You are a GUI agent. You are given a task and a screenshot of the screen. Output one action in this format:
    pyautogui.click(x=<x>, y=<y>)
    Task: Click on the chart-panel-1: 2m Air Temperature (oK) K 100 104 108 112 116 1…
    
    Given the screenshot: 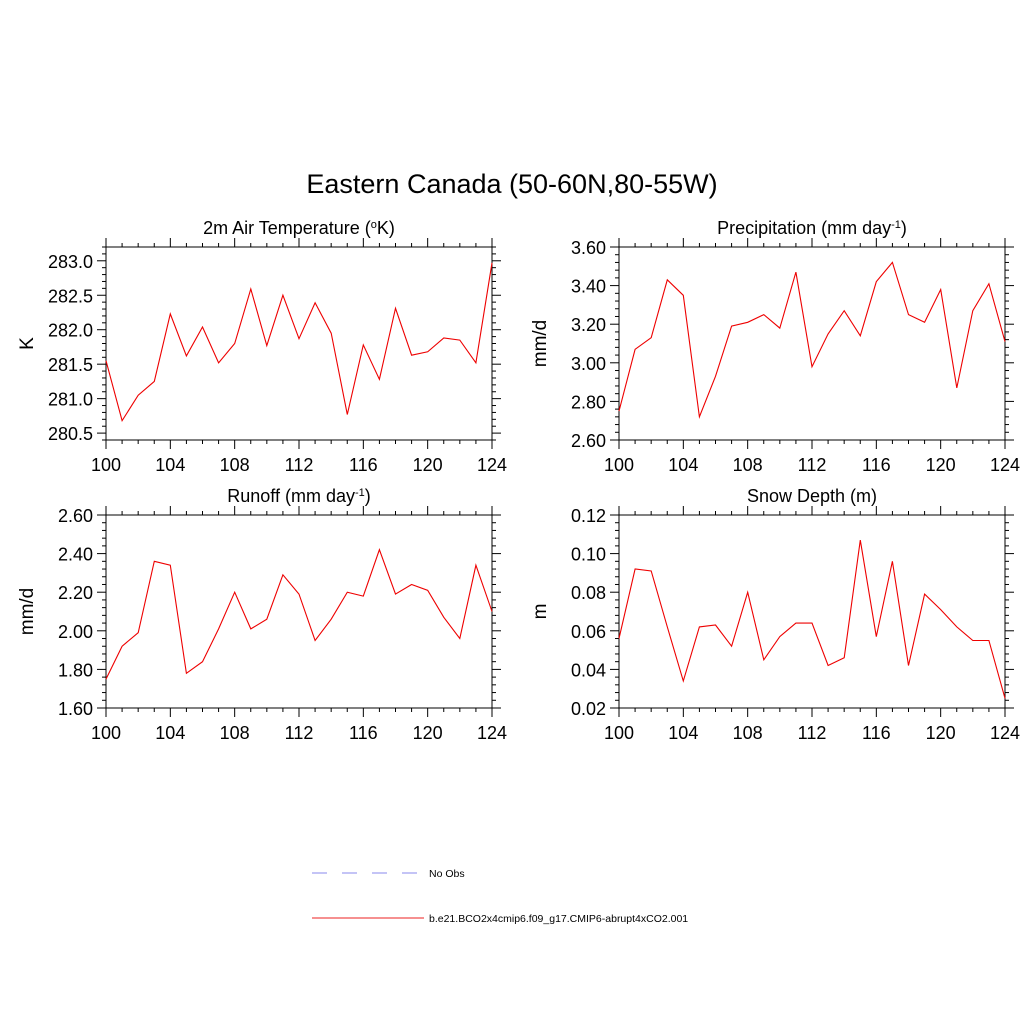 What is the action you would take?
    pyautogui.click(x=262, y=346)
    